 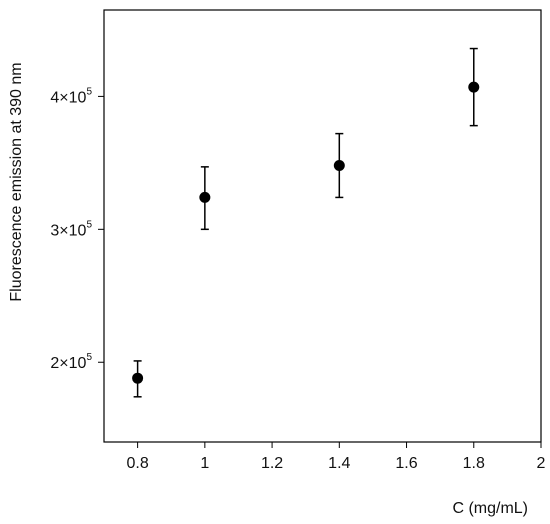 I want to click on y-tick-label: 4×10⁵, so click(x=71, y=96).